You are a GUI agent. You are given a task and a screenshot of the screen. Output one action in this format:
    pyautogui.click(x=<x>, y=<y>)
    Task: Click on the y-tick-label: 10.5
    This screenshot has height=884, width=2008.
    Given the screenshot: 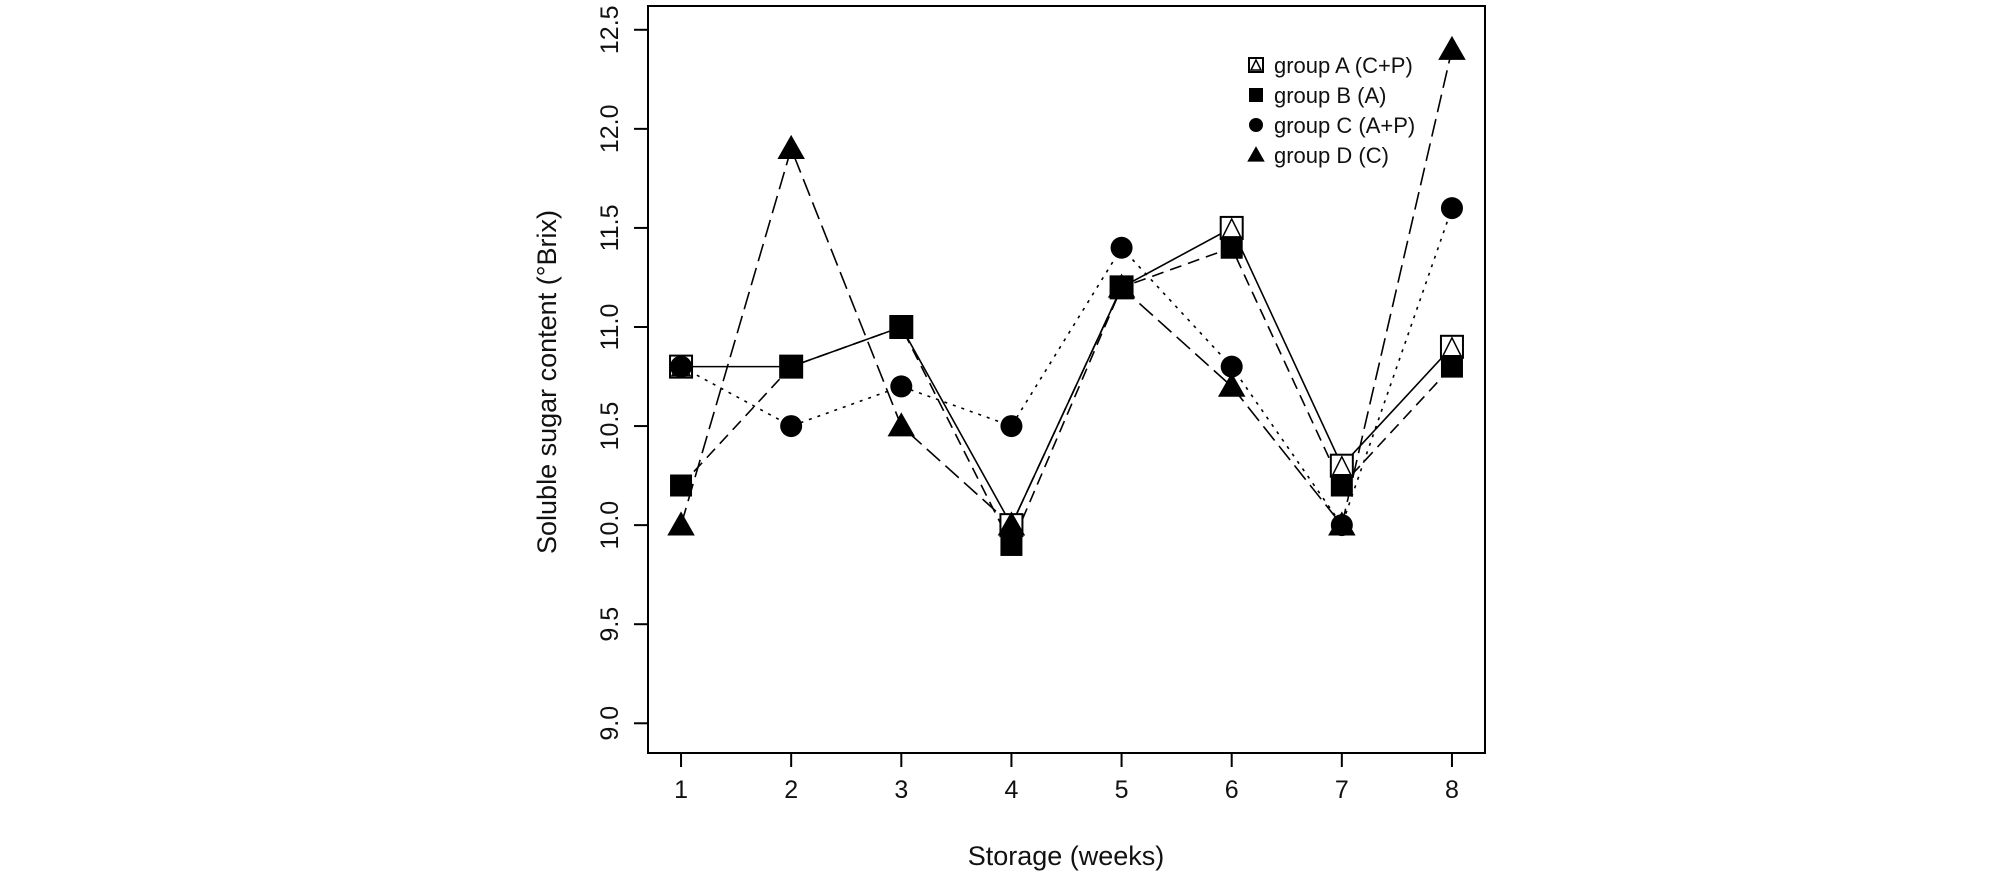 What is the action you would take?
    pyautogui.click(x=610, y=426)
    